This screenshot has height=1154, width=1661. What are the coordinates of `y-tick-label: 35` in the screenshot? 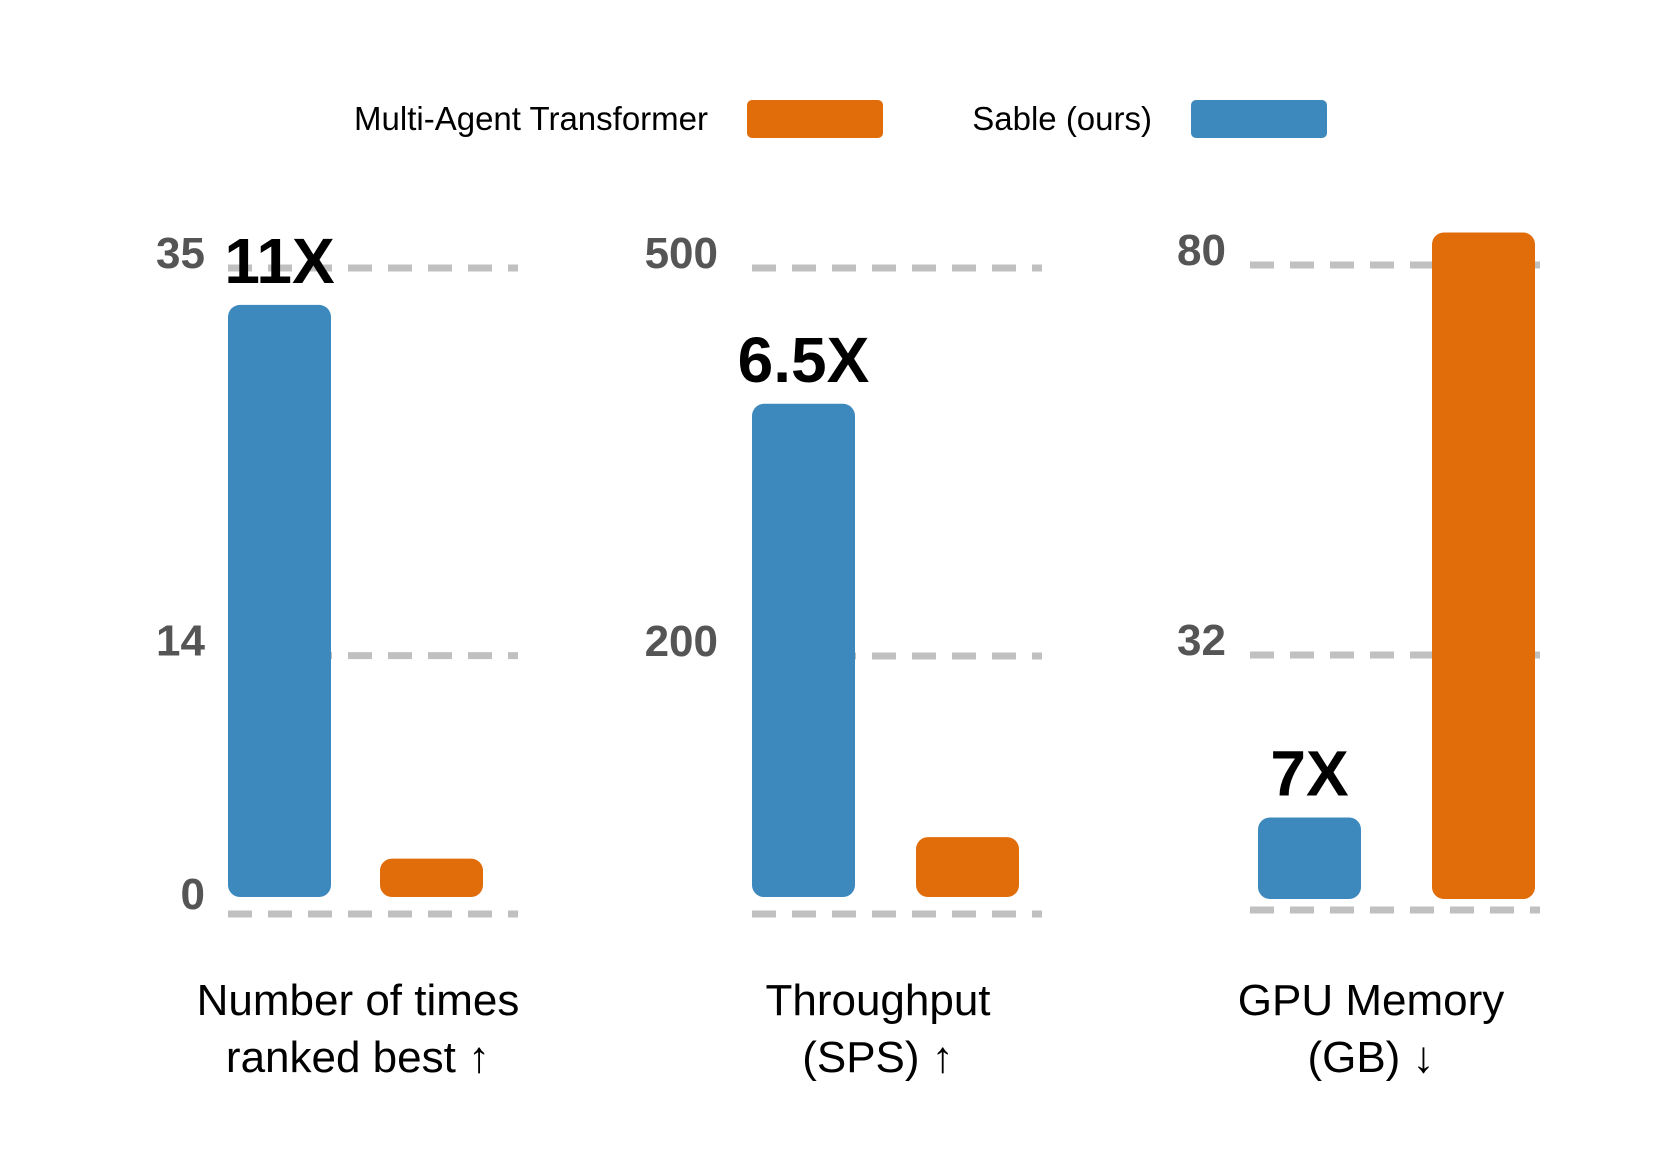 It's located at (180, 253).